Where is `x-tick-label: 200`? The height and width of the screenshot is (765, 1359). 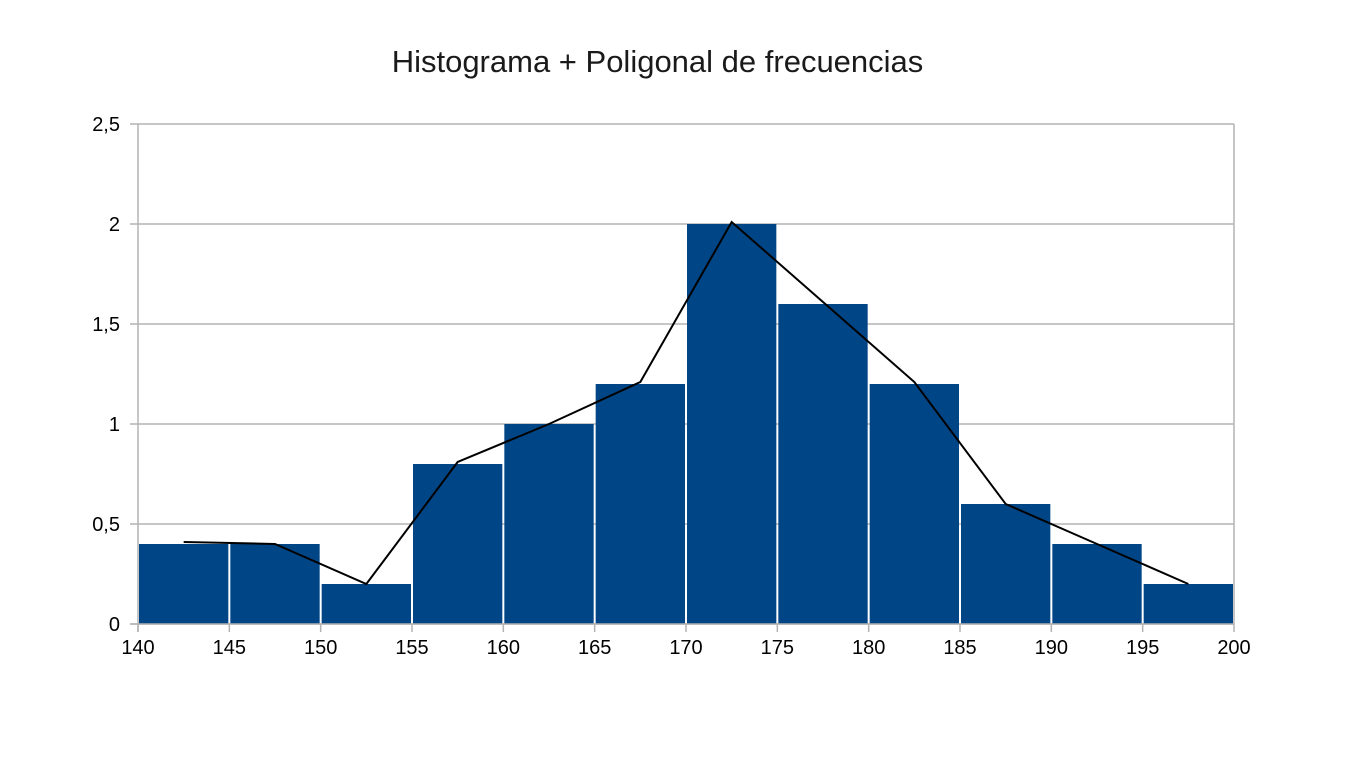 x-tick-label: 200 is located at coordinates (1233, 648).